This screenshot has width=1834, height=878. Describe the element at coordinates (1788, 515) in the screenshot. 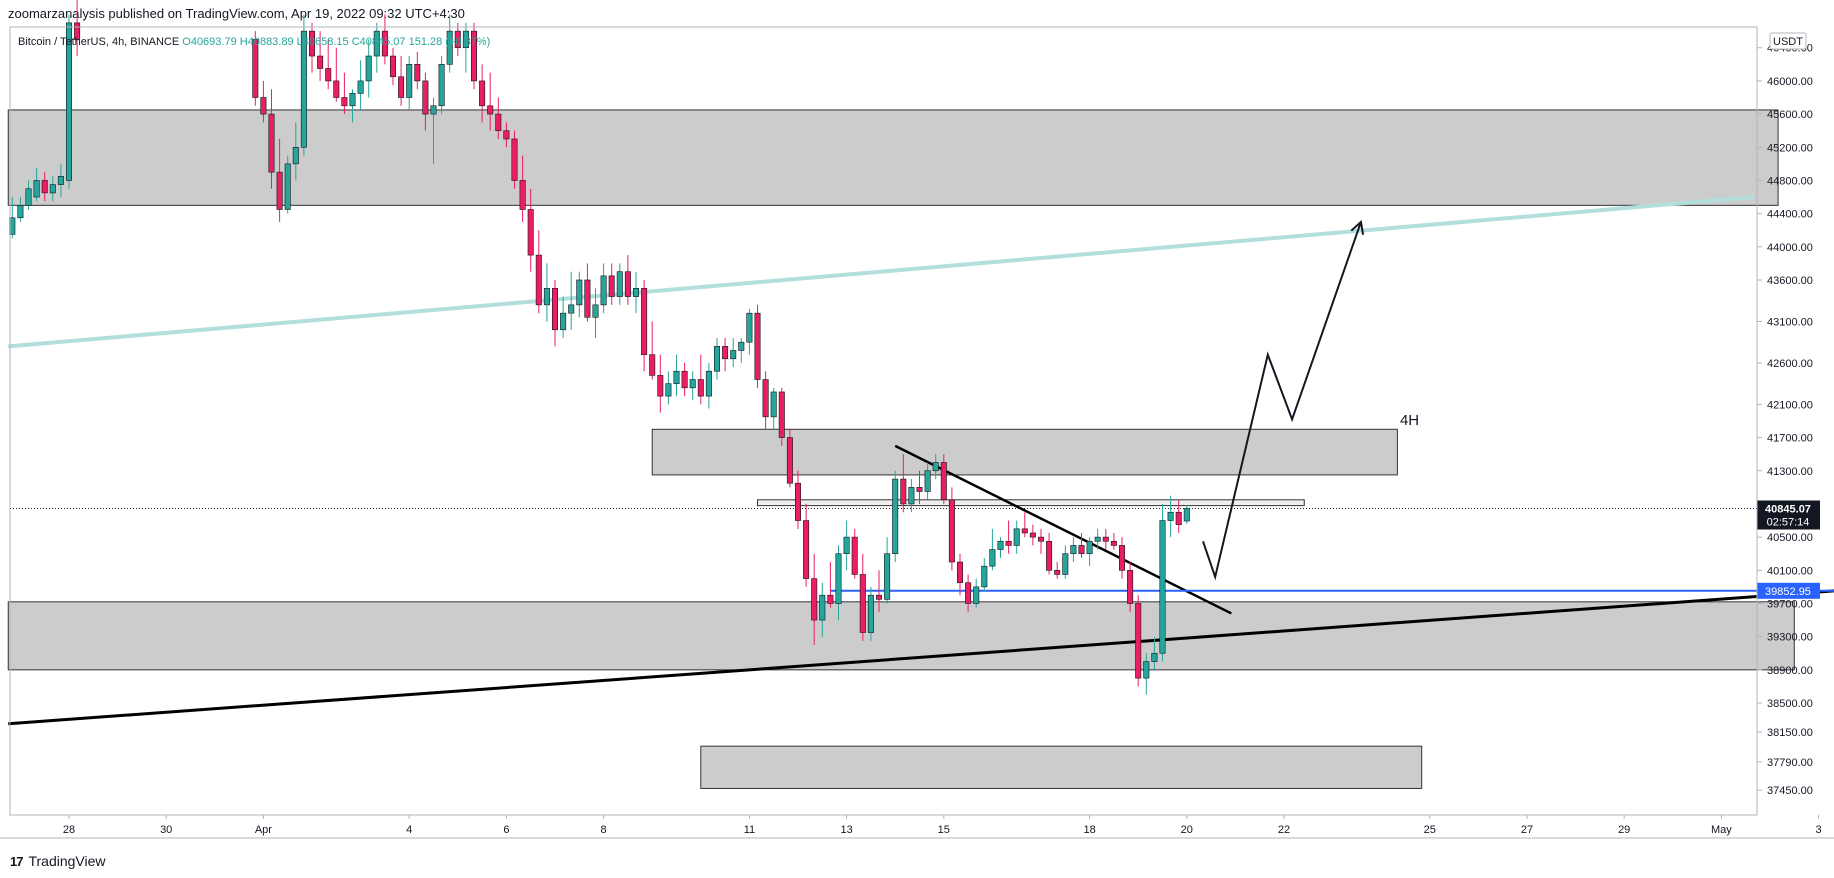

I see `last-price-box` at that location.